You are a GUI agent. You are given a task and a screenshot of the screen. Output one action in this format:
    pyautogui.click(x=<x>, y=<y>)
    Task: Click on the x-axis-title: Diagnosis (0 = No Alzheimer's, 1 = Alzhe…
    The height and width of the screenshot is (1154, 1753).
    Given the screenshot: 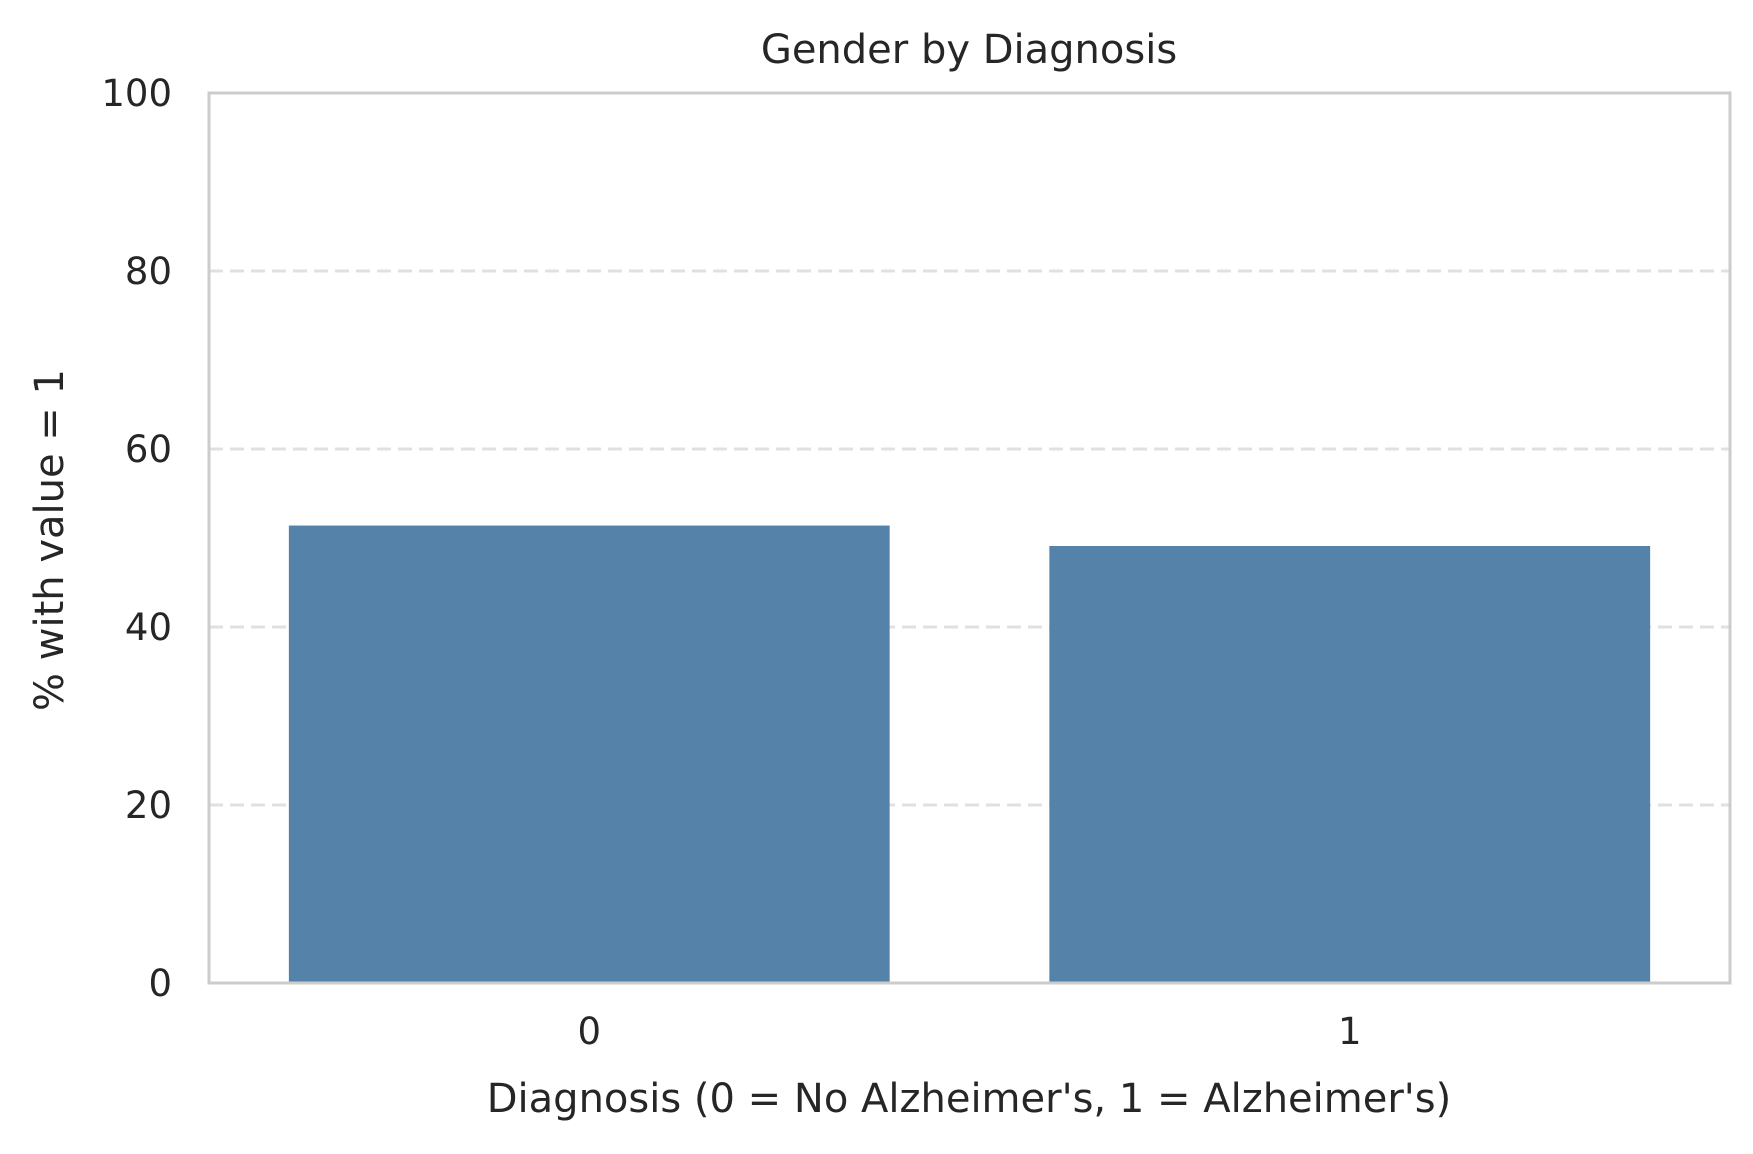 What is the action you would take?
    pyautogui.click(x=969, y=1099)
    